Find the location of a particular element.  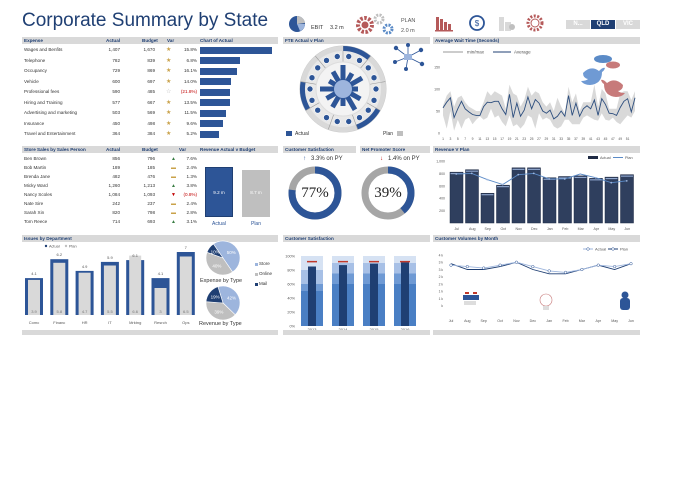

satisfaction-header: Customer Satisfaction is located at coordinates (319, 149).